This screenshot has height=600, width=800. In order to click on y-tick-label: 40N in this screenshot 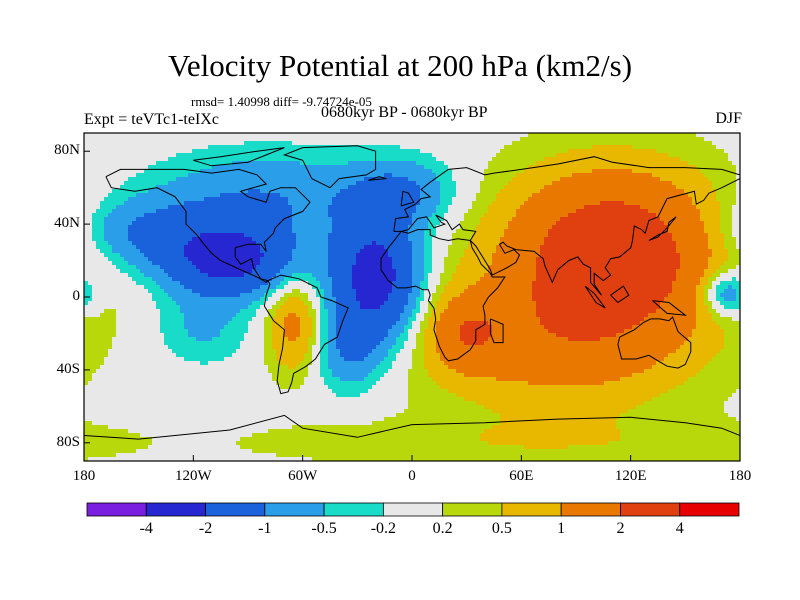, I will do `click(67, 223)`.